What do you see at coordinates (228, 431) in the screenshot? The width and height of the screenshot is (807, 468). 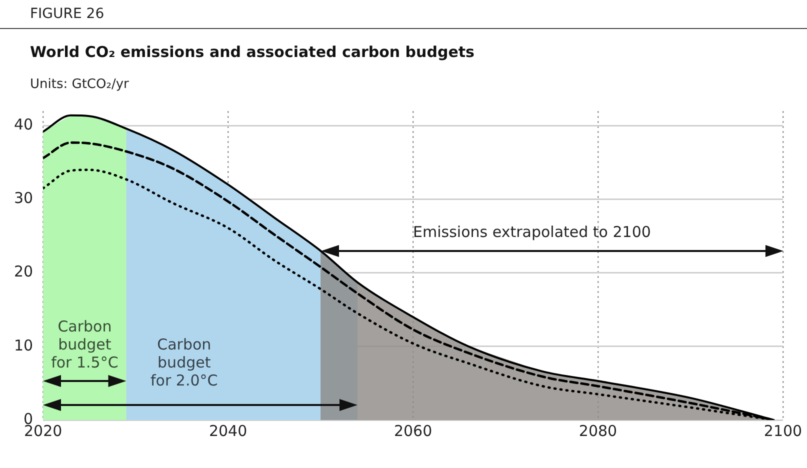 I see `x-tick-label: 2040` at bounding box center [228, 431].